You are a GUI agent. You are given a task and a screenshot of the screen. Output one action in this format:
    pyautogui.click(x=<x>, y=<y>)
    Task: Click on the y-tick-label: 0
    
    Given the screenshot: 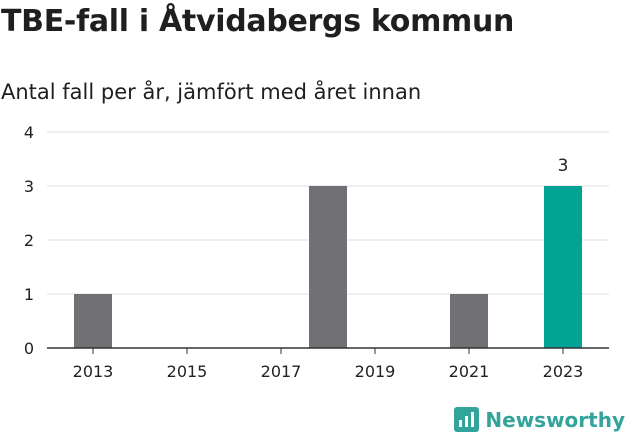 What is the action you would take?
    pyautogui.click(x=29, y=348)
    